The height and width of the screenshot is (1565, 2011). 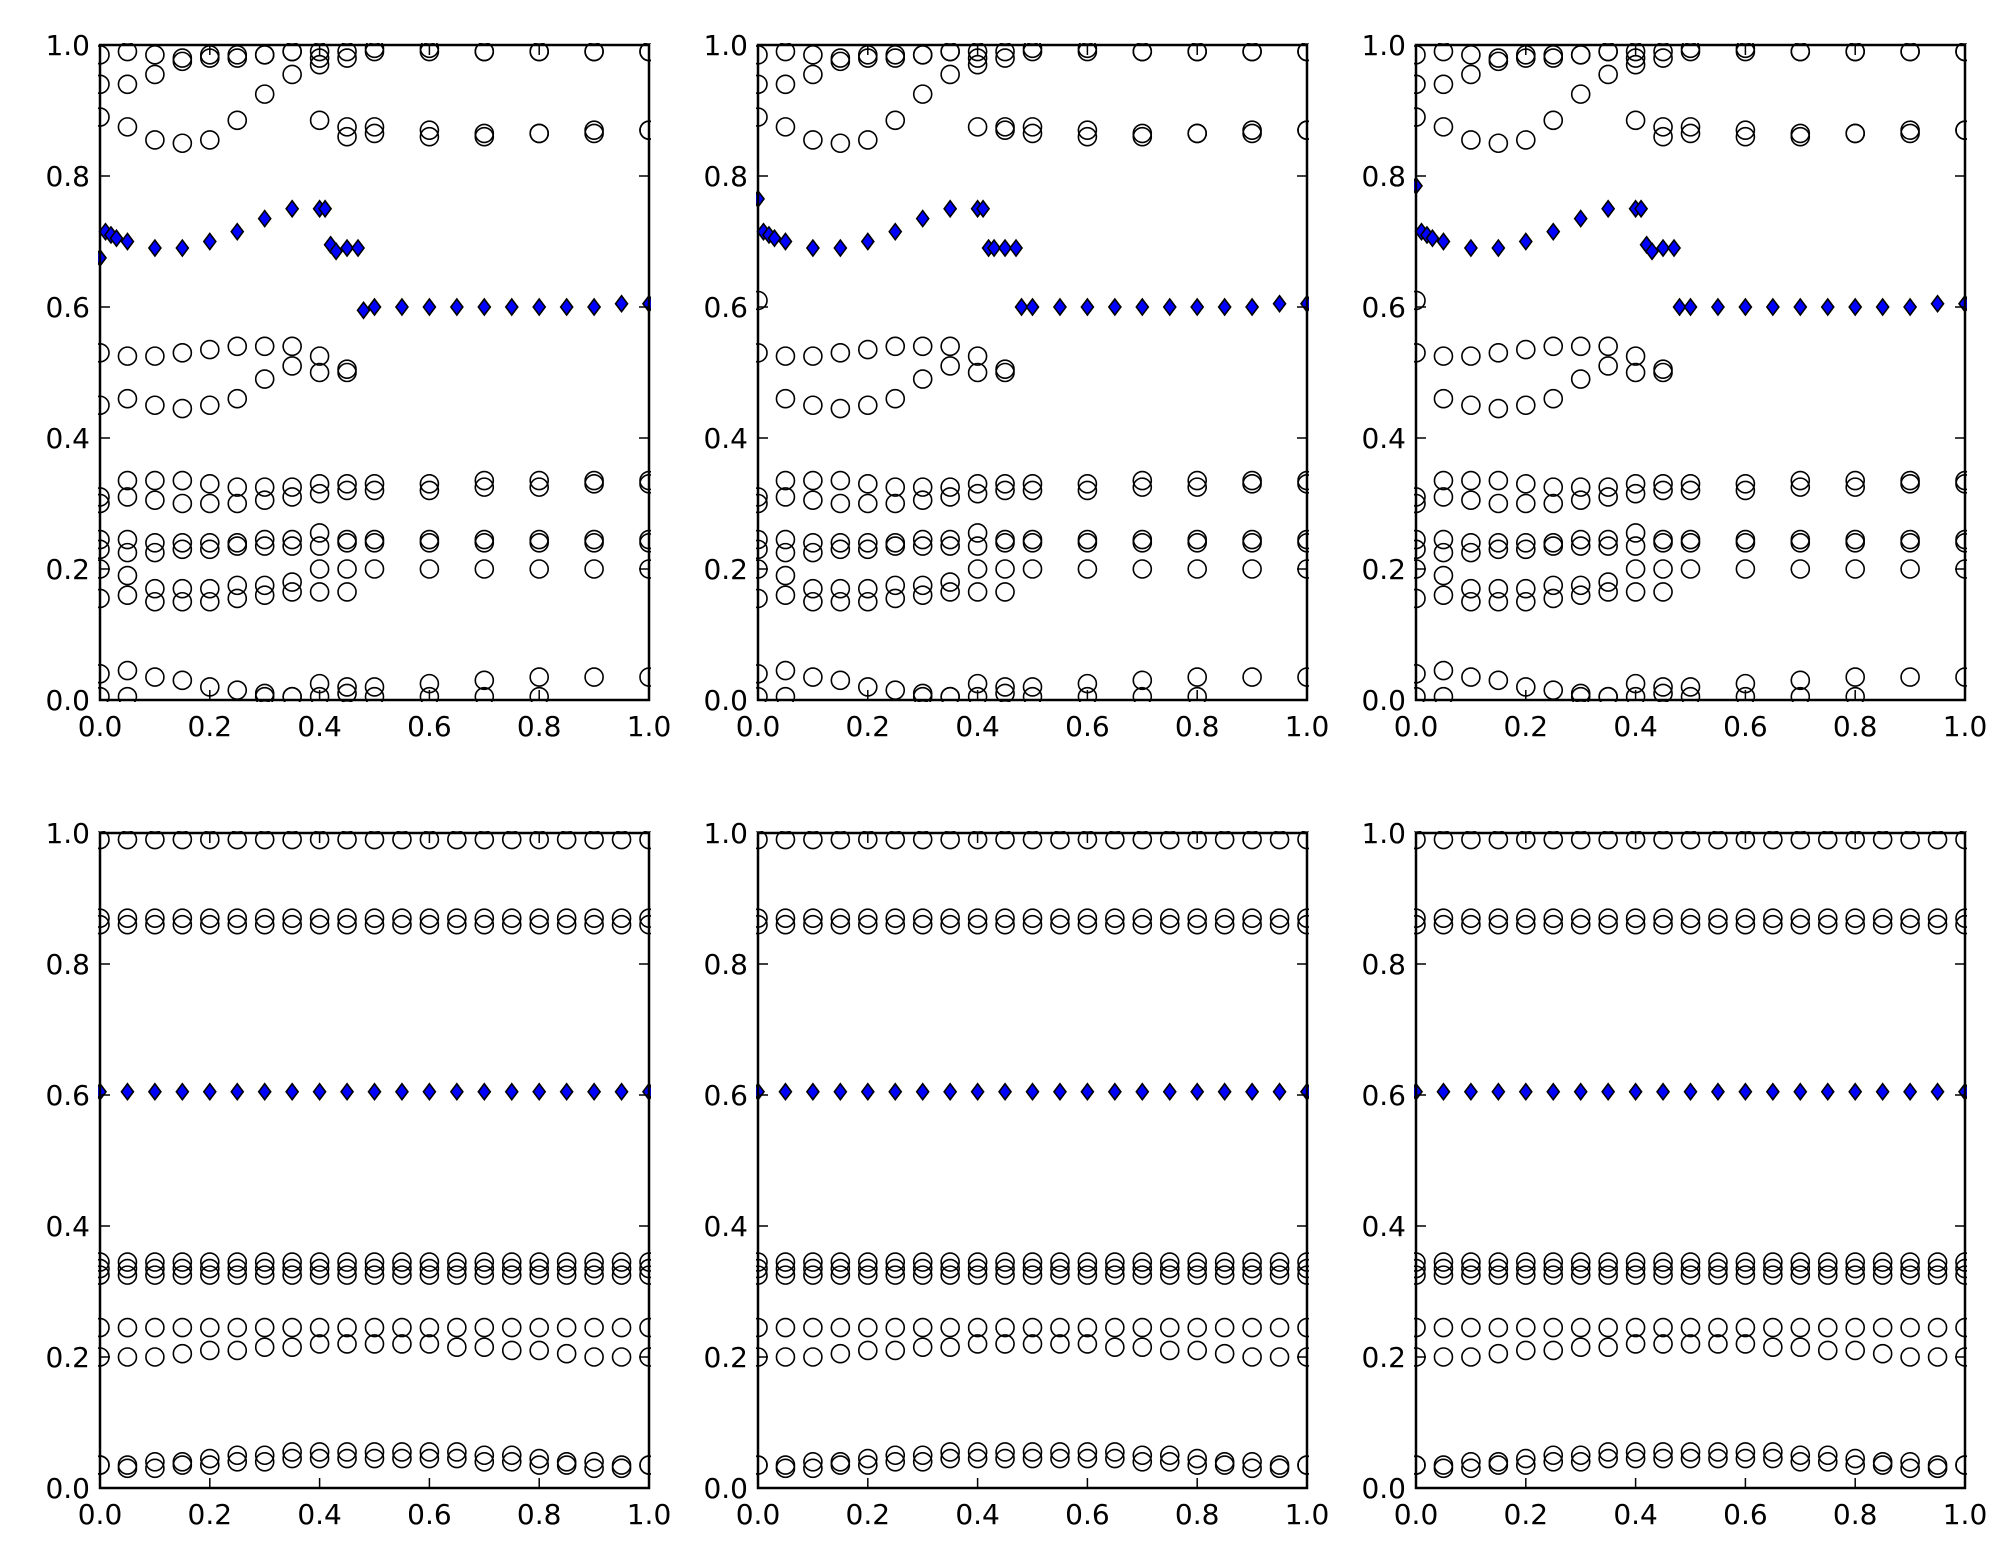 I want to click on y-tick-label: 0.4, so click(x=67, y=438).